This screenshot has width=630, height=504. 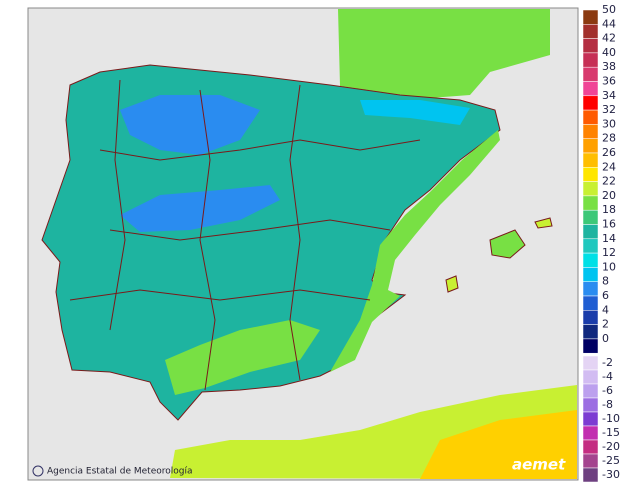 I want to click on legend-label: 24, so click(x=609, y=166).